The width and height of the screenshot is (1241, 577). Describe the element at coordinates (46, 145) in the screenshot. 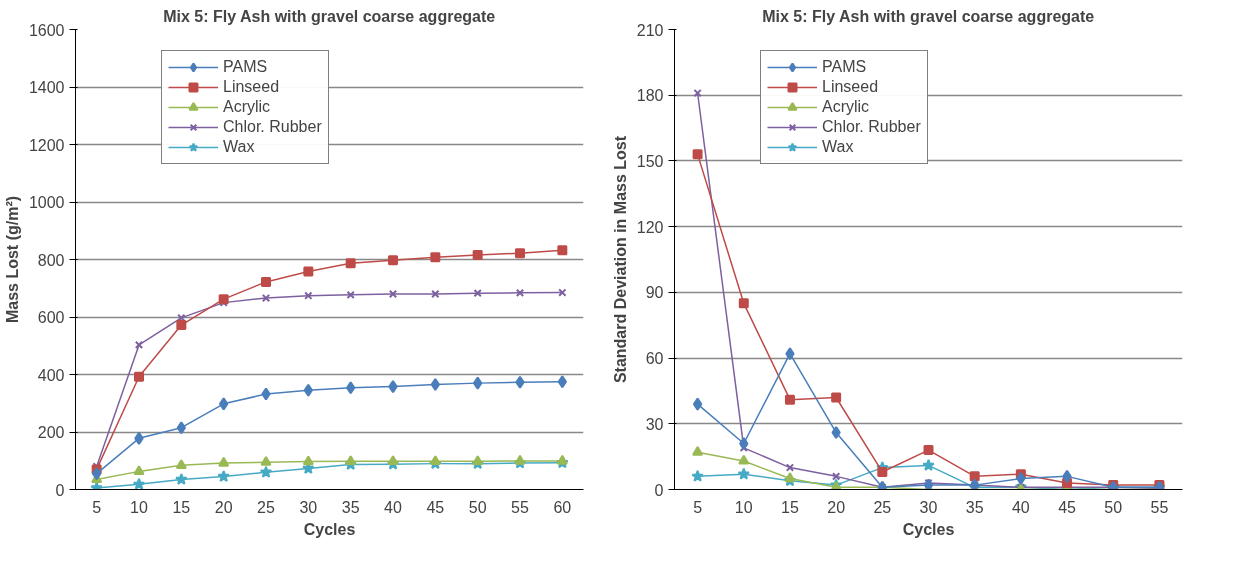

I see `y-tick-label: 1200` at that location.